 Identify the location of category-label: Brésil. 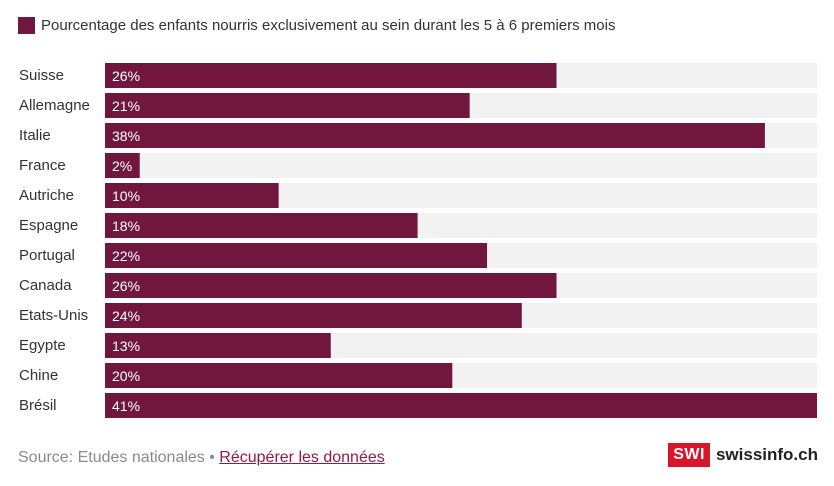
(38, 405).